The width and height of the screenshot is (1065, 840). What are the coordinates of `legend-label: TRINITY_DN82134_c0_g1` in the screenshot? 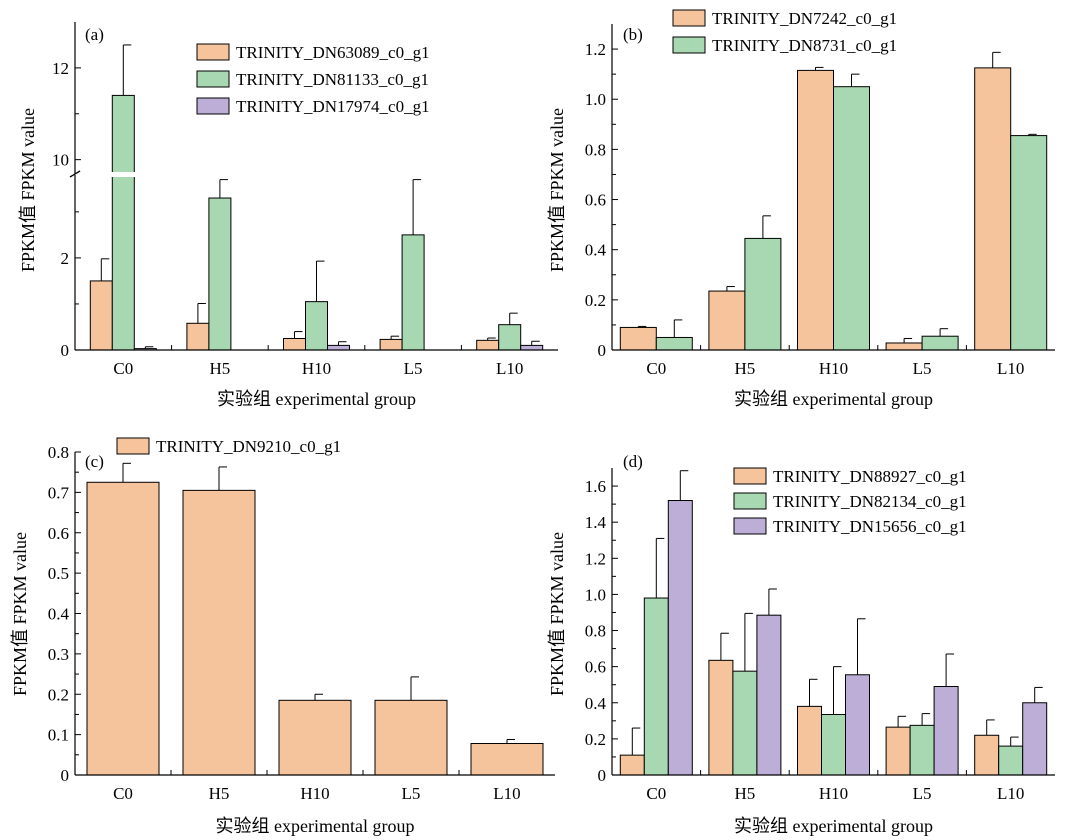 It's located at (870, 501).